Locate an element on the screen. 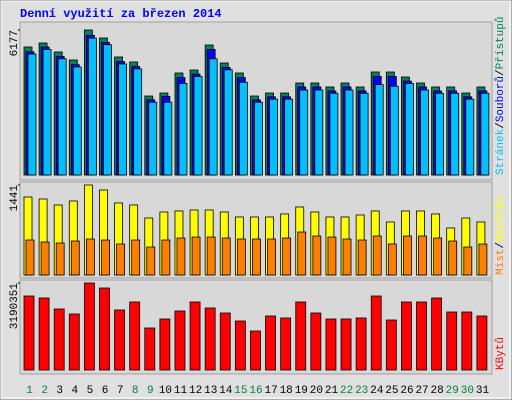 The height and width of the screenshot is (405, 512). legend-entry: Přístupů is located at coordinates (500, 43).